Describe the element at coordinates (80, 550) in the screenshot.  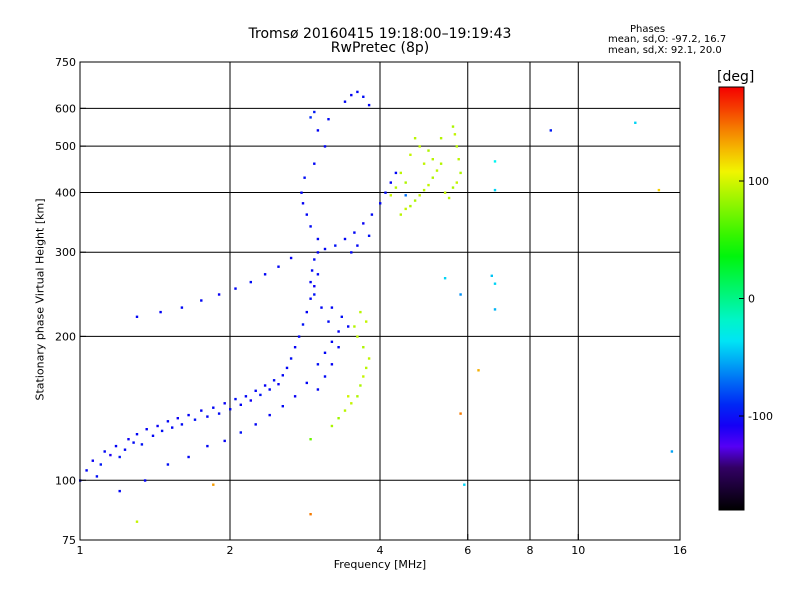
I see `x-tick-label: 1` at that location.